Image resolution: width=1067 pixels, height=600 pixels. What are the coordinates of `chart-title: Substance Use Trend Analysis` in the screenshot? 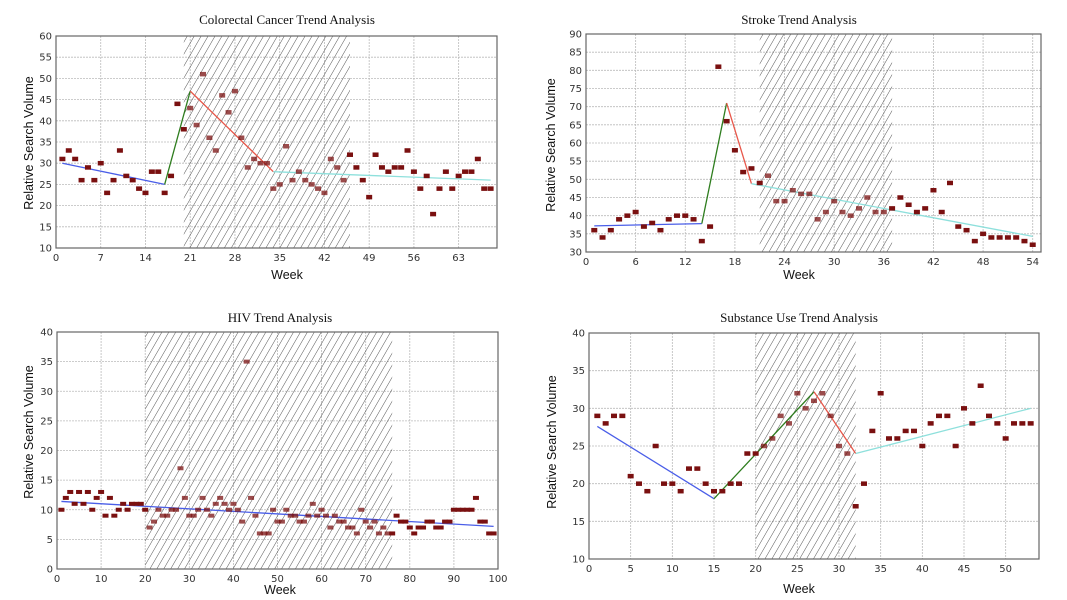 It's located at (799, 317).